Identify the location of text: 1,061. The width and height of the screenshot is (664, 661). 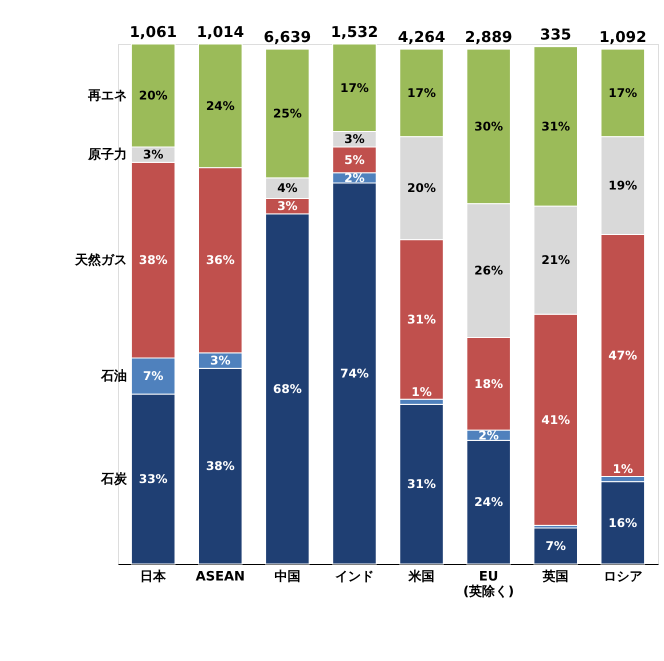
(153, 32).